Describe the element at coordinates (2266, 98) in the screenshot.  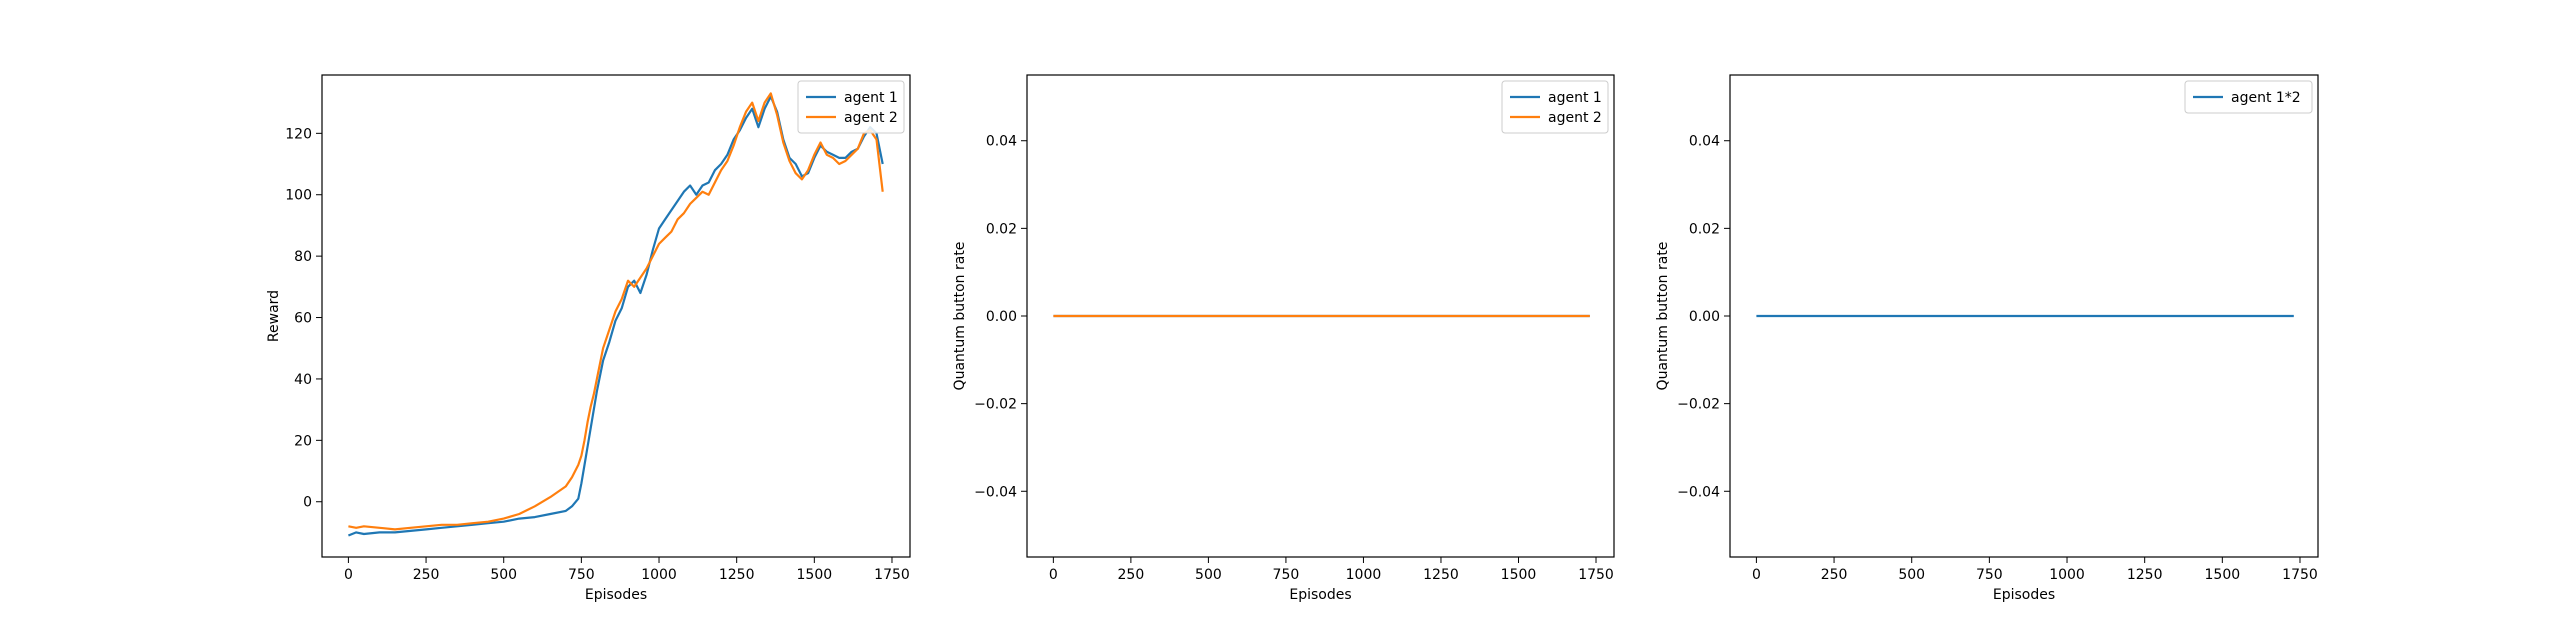
I see `legend-label: agent 1*2` at that location.